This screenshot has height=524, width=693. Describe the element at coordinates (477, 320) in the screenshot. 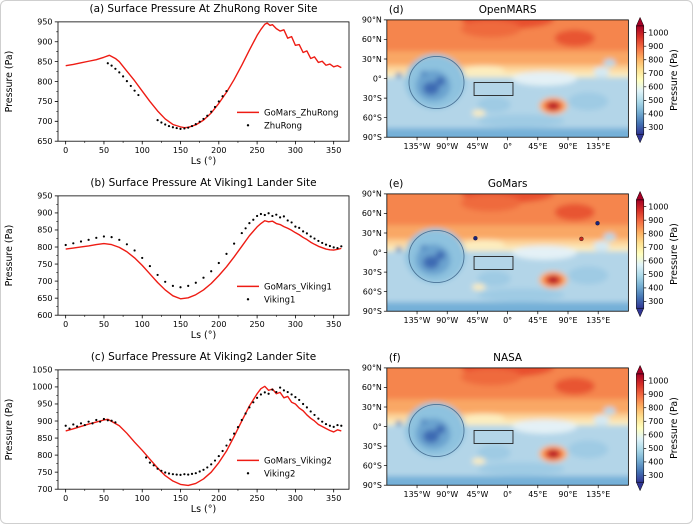

I see `lon-tick-label: 45°W` at that location.